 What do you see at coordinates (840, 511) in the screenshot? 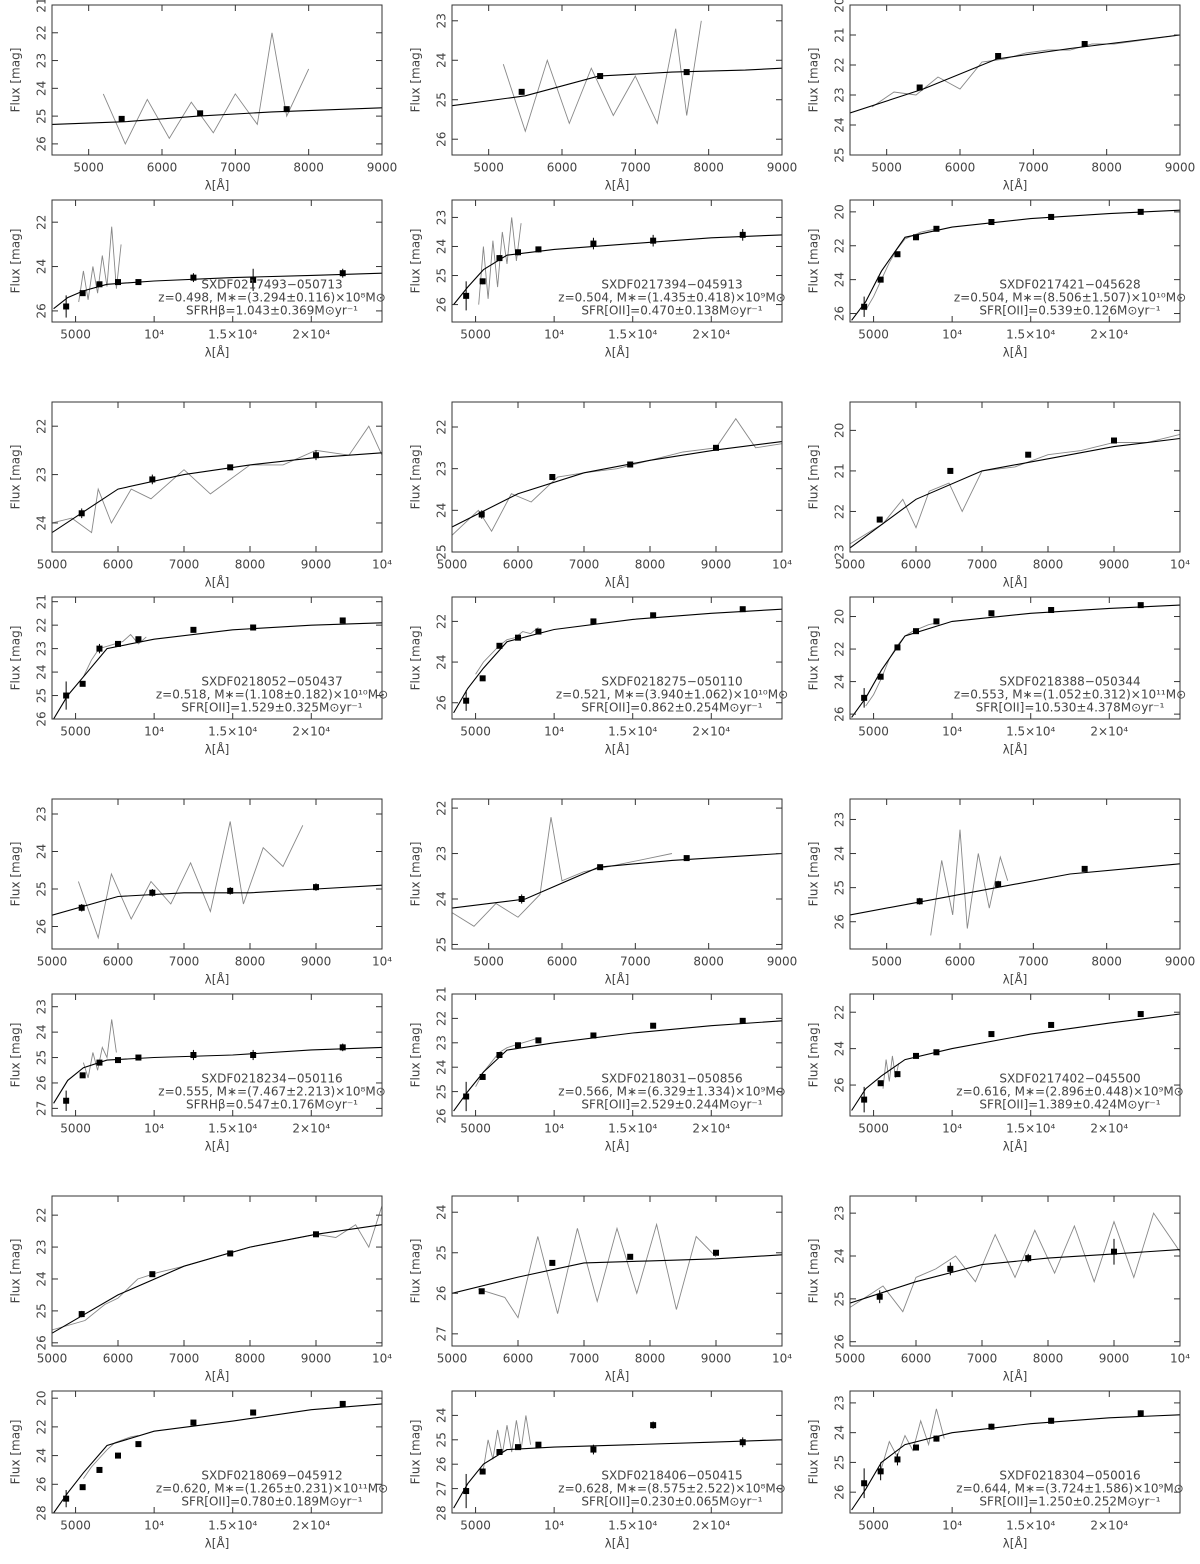
I see `y-tick-label: 22` at bounding box center [840, 511].